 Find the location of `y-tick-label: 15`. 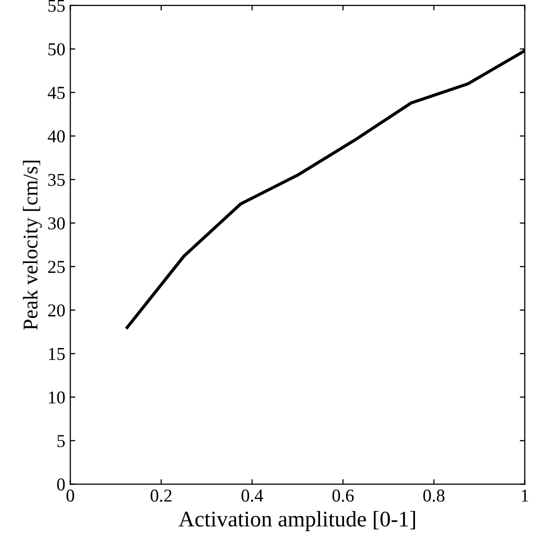

y-tick-label: 15 is located at coordinates (57, 354).